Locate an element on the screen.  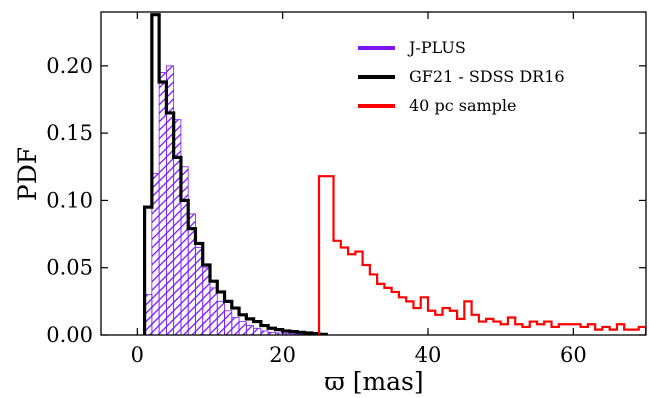
legend: J-PLUS GF21 - SDSS DR16 40 pc sample is located at coordinates (461, 76).